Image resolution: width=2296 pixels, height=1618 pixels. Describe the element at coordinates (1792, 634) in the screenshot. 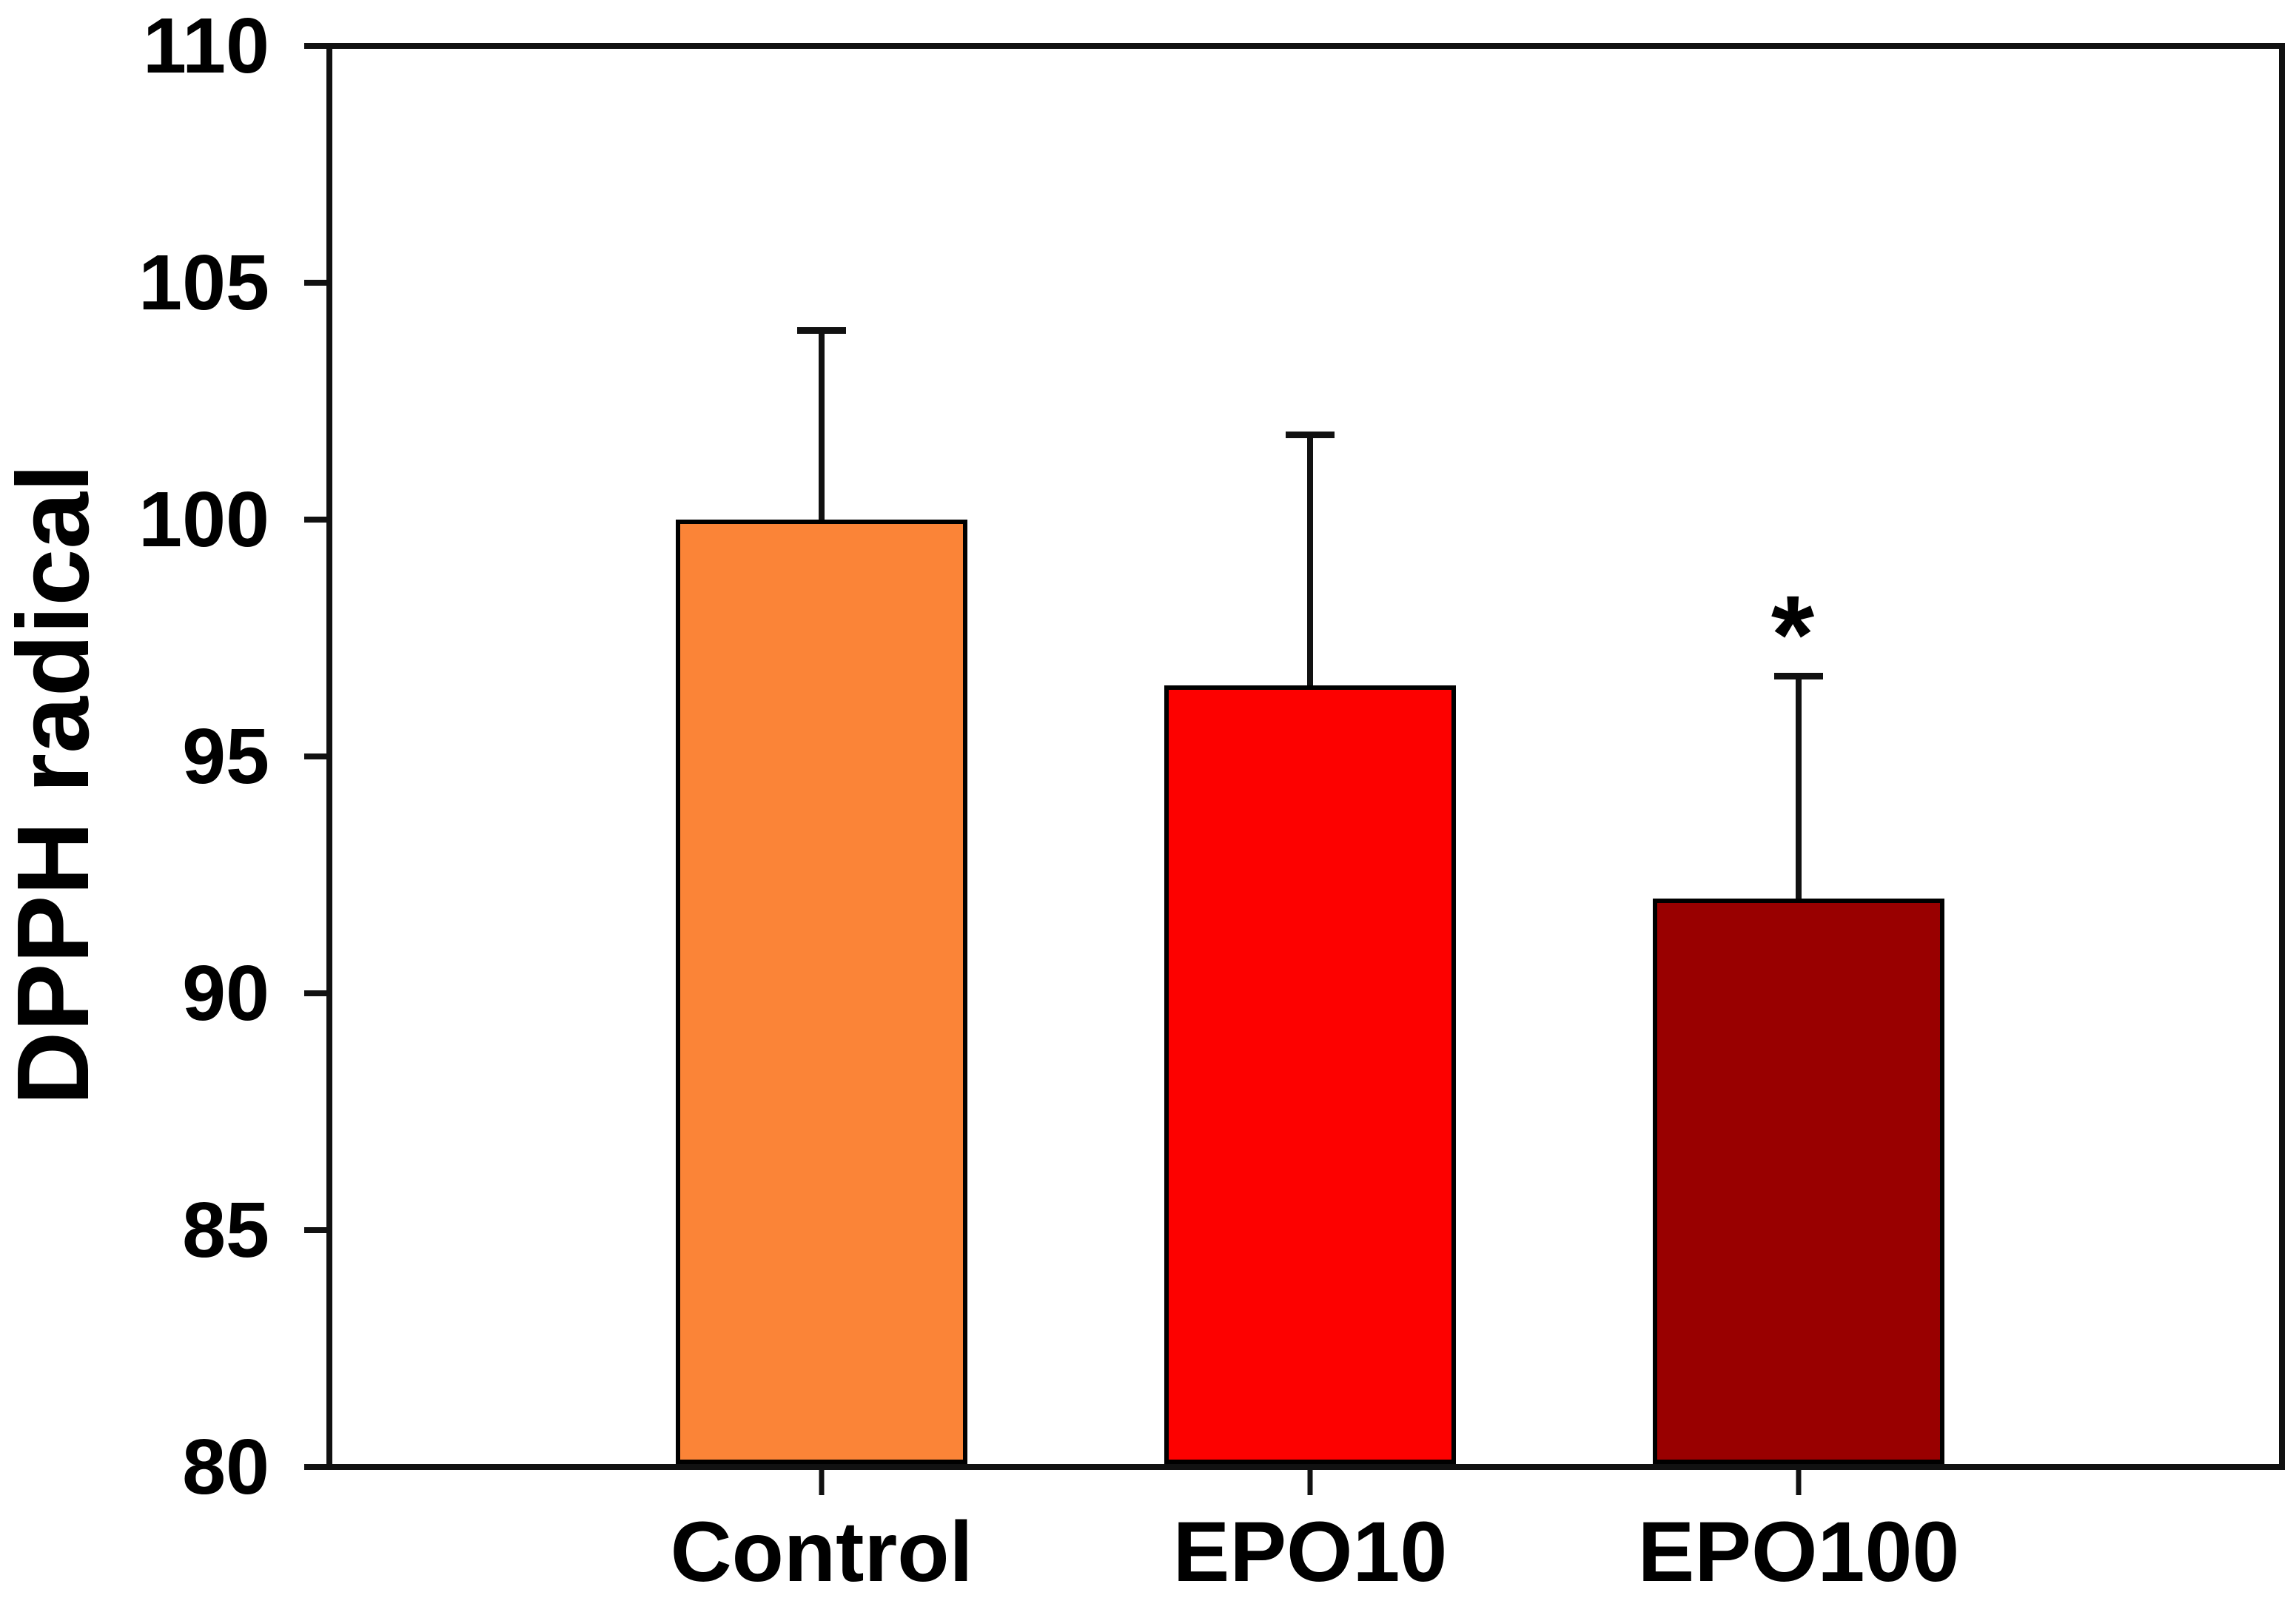

I see `significance-asterisk: *` at that location.